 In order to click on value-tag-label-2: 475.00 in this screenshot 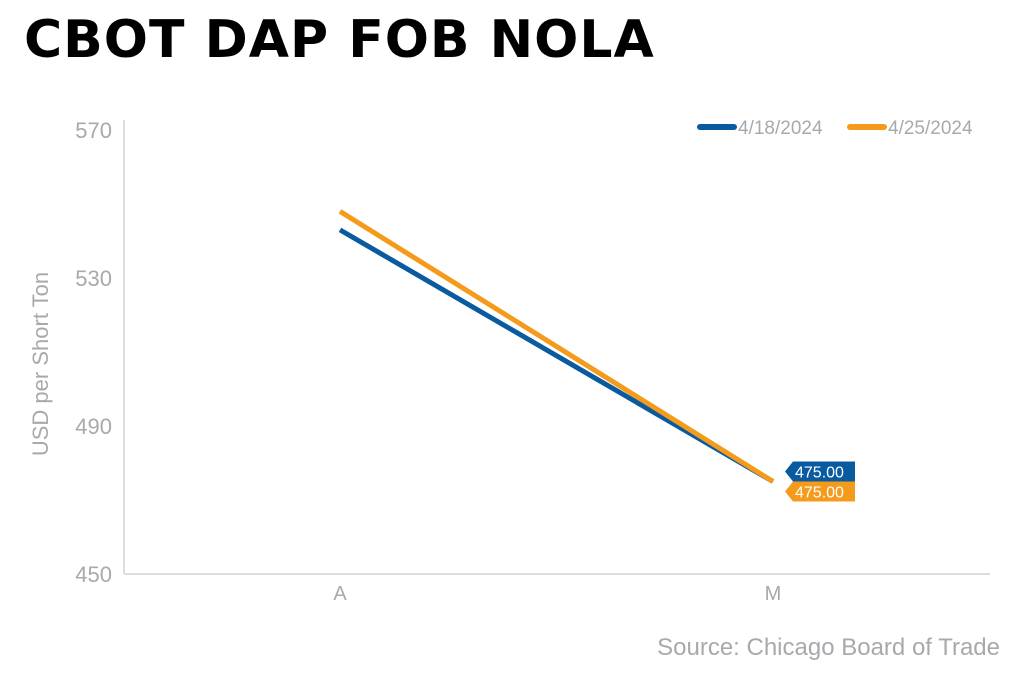, I will do `click(819, 493)`.